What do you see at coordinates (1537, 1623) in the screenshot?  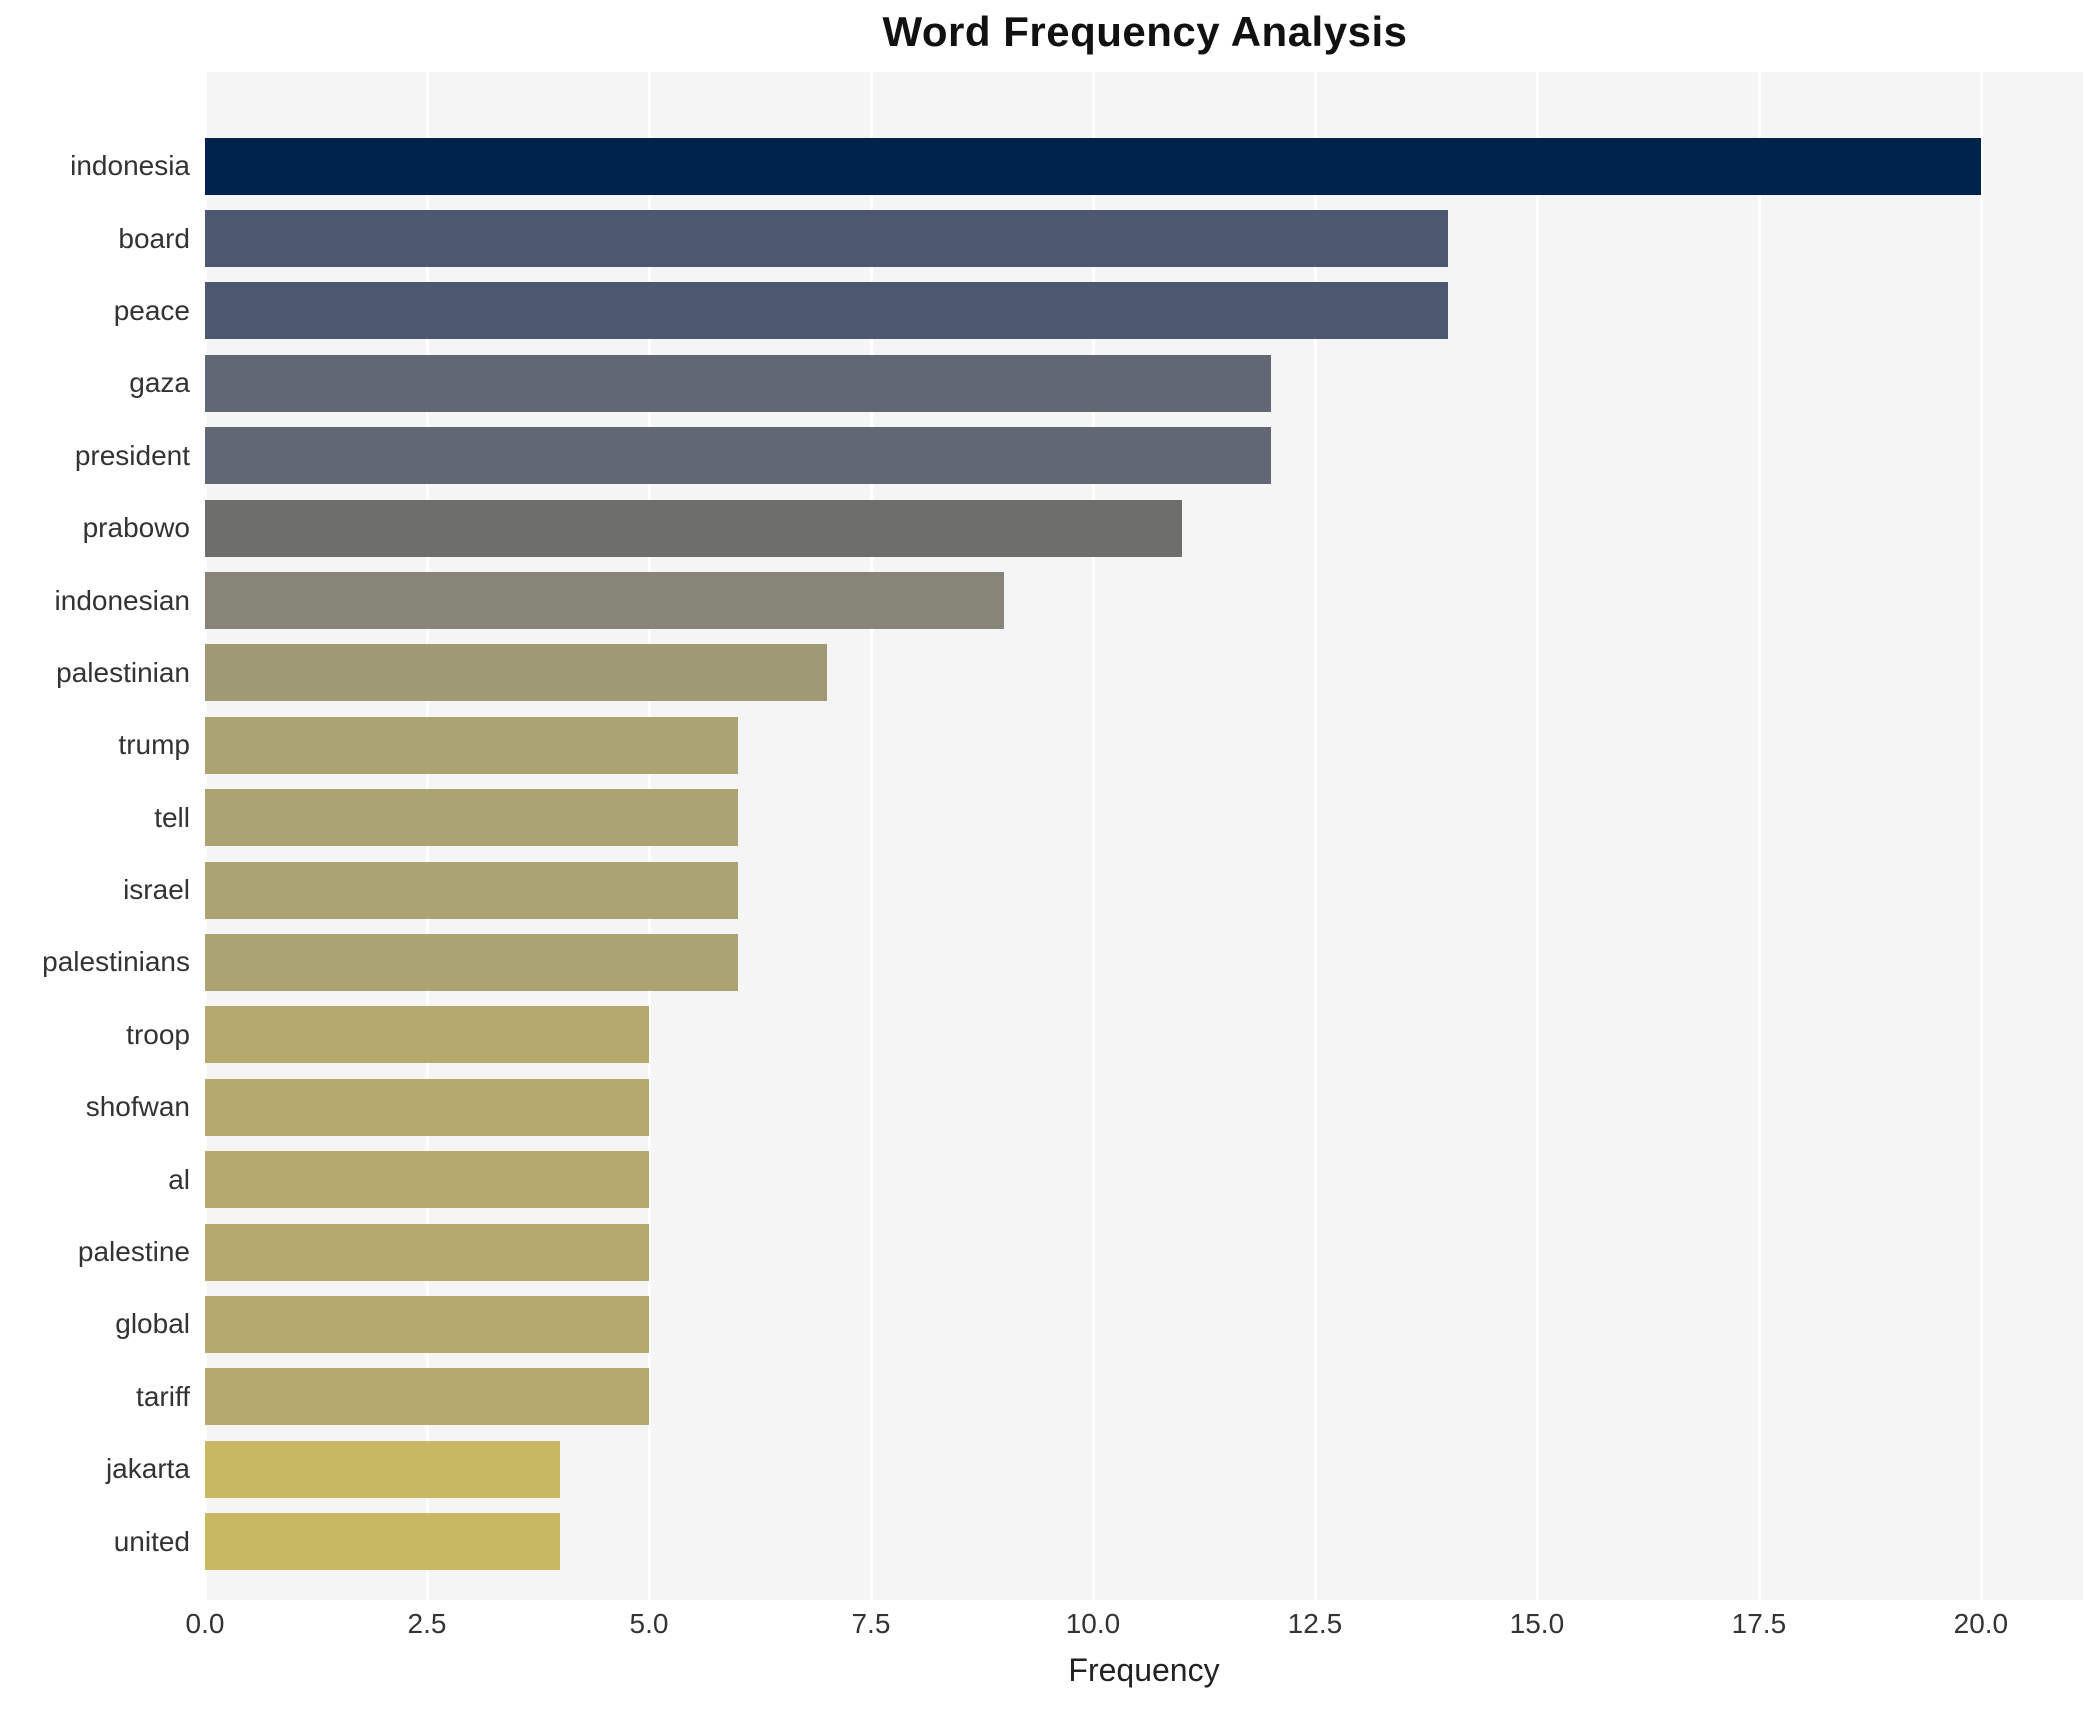 I see `x-tick-label: 15.0` at bounding box center [1537, 1623].